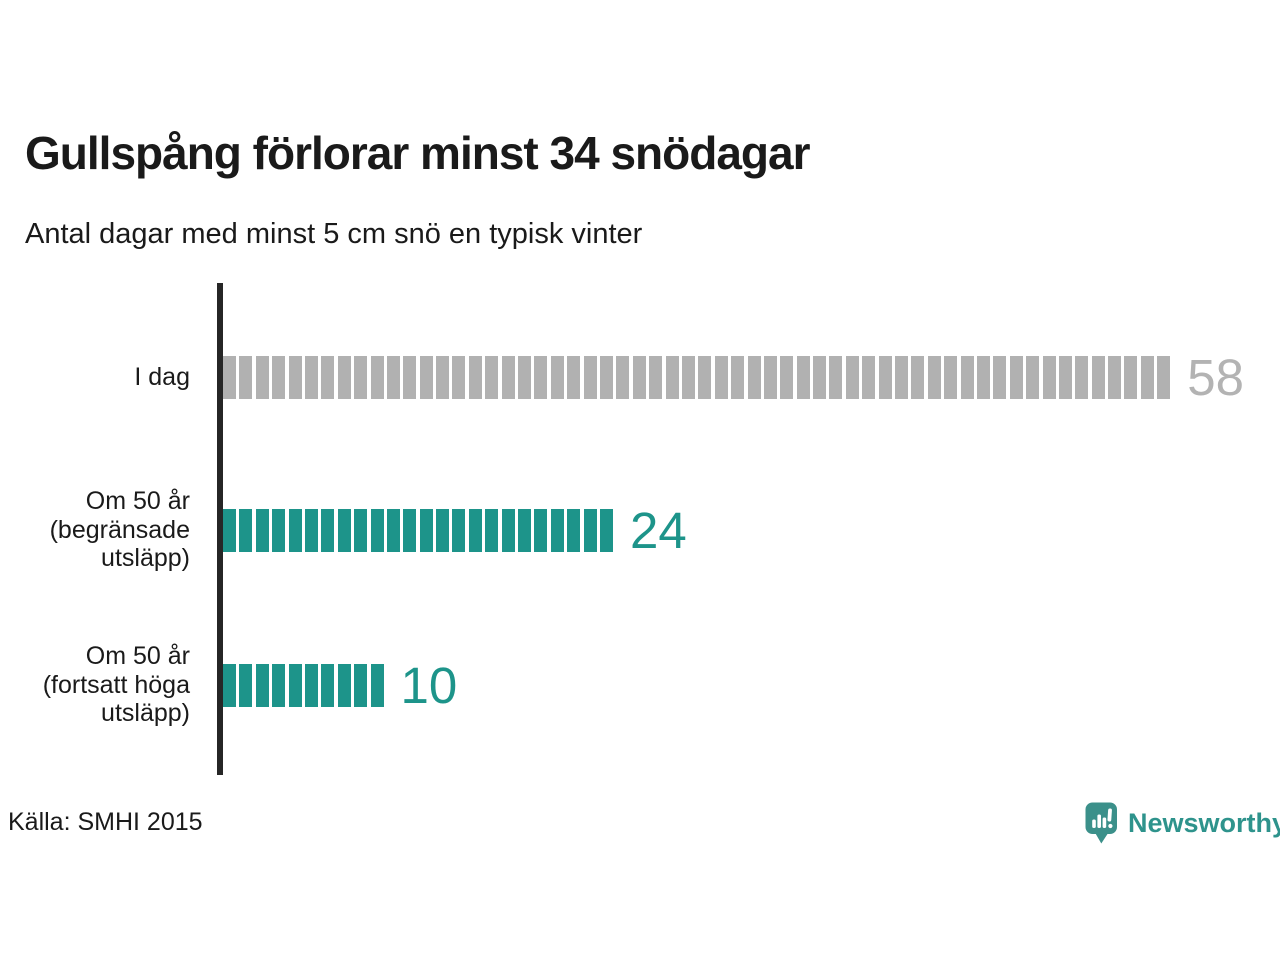  What do you see at coordinates (417, 153) in the screenshot?
I see `chart-title: Gullspång förlorar minst 34 snödagar` at bounding box center [417, 153].